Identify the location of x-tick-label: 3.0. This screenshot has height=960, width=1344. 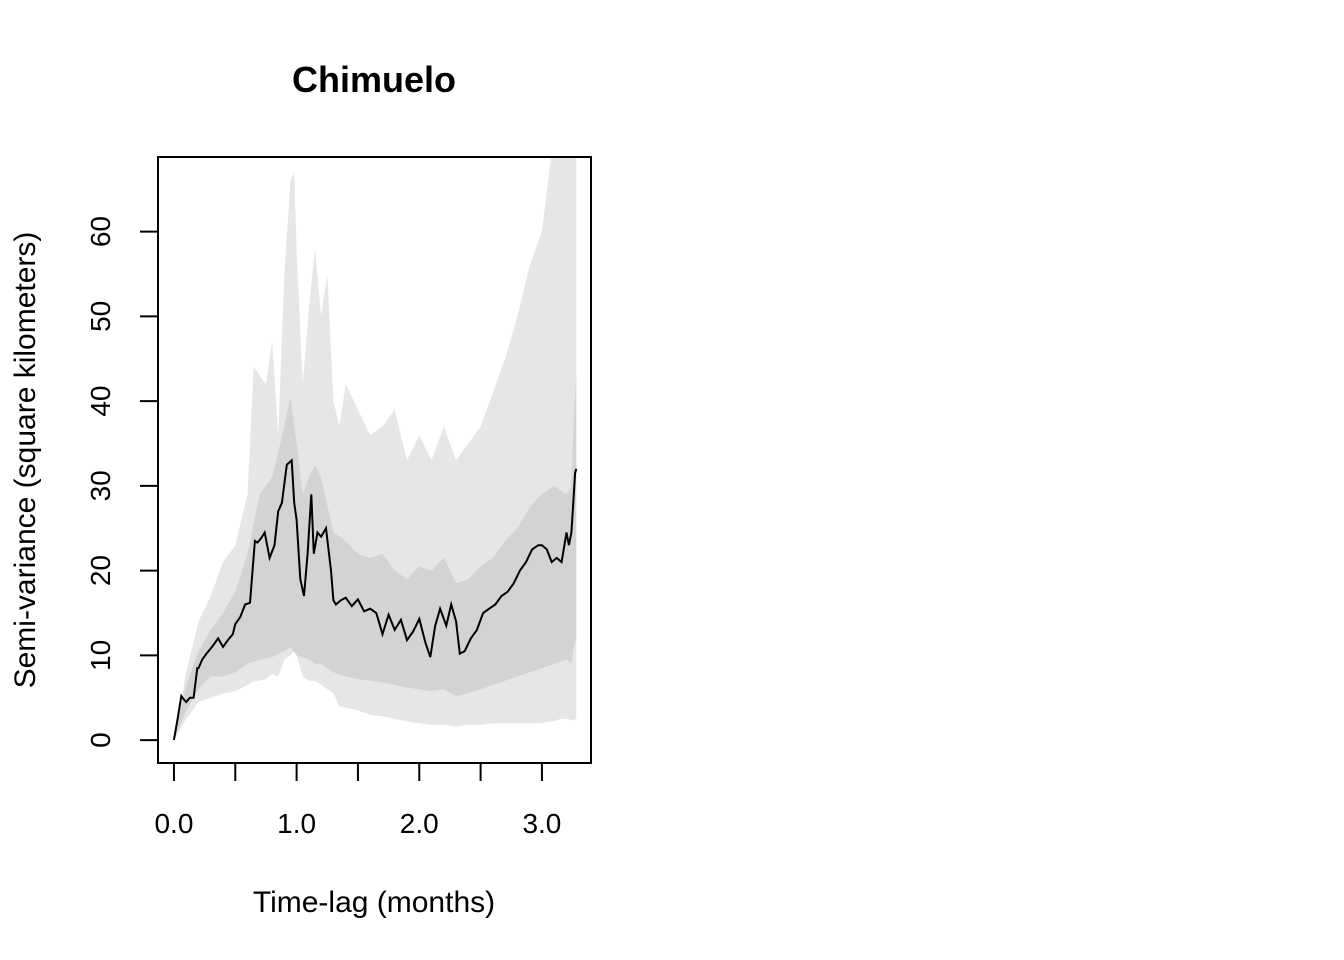
(541, 823).